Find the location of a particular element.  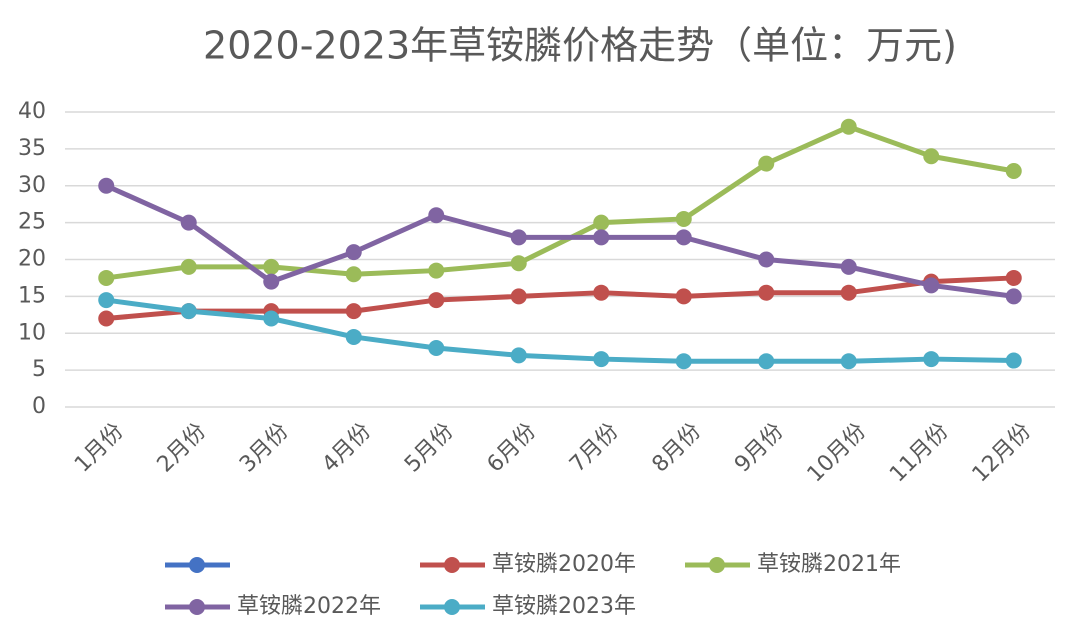

x-tick-label: 6月份 is located at coordinates (512, 448).